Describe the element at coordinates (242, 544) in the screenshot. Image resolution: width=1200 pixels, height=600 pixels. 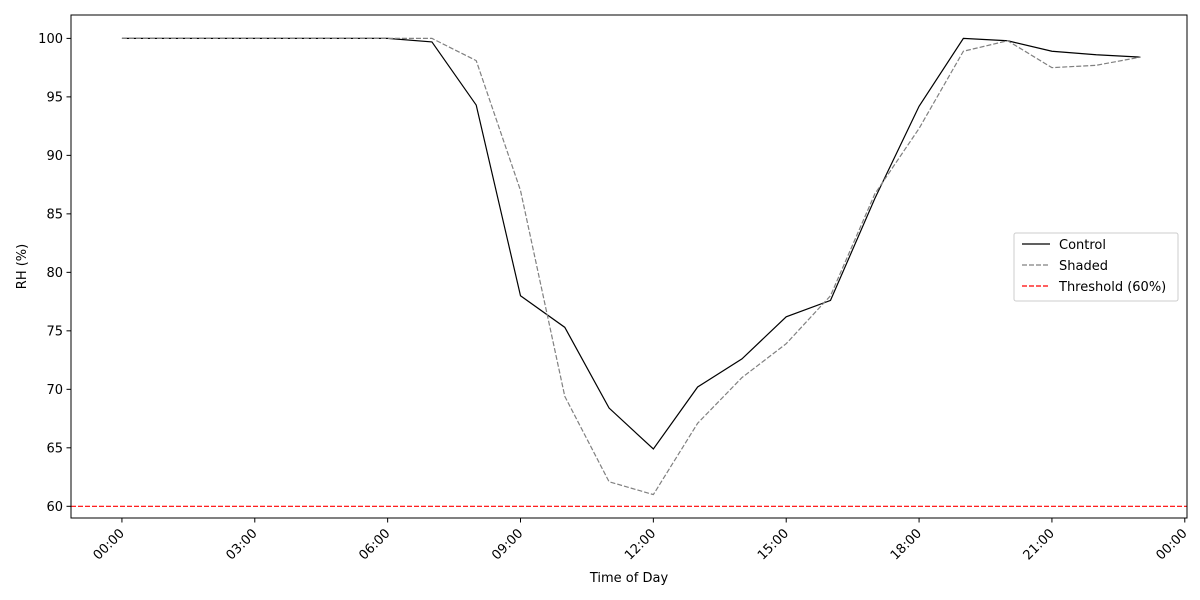
I see `x-tick-label: 03:00` at that location.